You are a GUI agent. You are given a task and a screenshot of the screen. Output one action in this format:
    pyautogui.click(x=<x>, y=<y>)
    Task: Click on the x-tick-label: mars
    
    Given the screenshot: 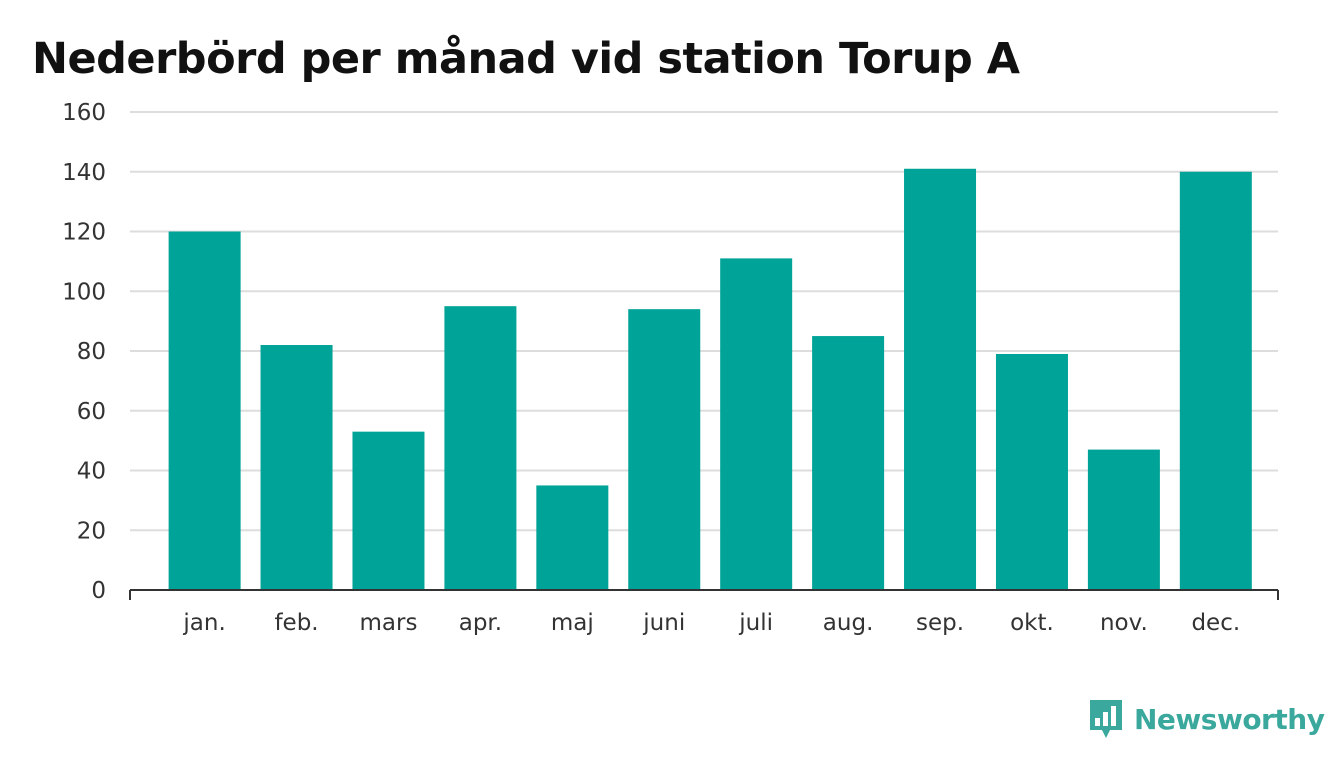 What is the action you would take?
    pyautogui.click(x=388, y=623)
    